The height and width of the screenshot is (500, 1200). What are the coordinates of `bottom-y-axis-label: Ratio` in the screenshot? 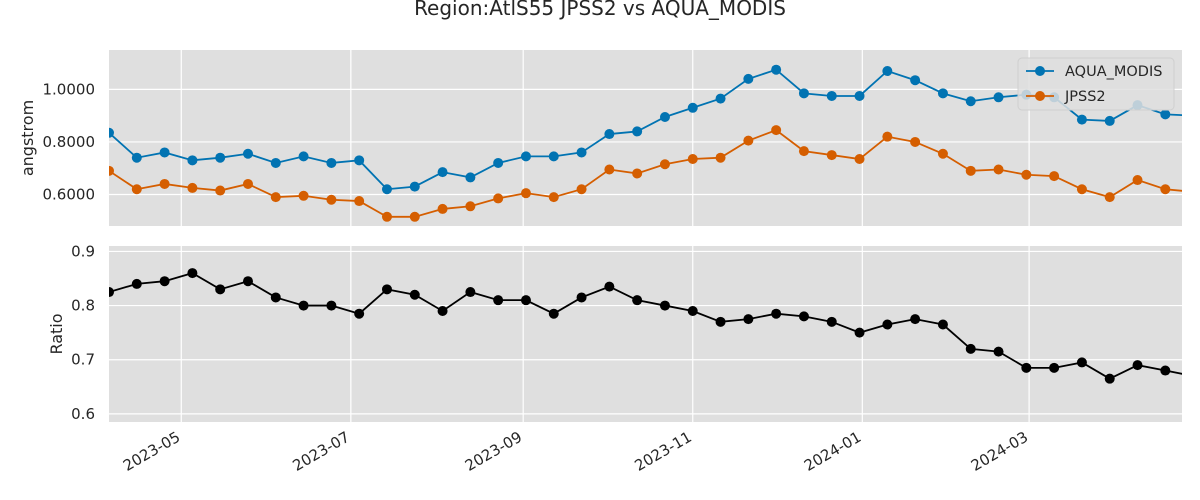 It's located at (56, 333).